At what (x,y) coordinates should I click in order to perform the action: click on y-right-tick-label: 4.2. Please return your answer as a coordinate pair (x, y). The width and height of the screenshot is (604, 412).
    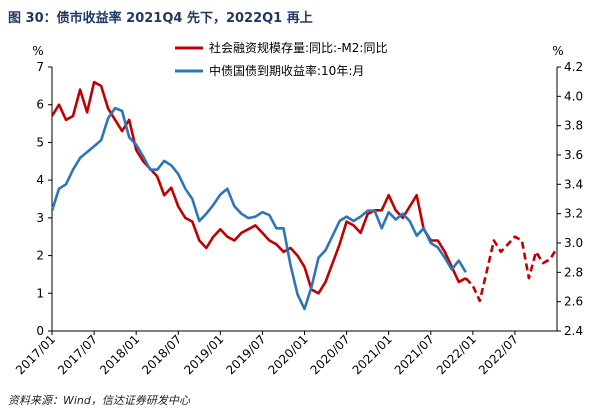
    Looking at the image, I should click on (573, 67).